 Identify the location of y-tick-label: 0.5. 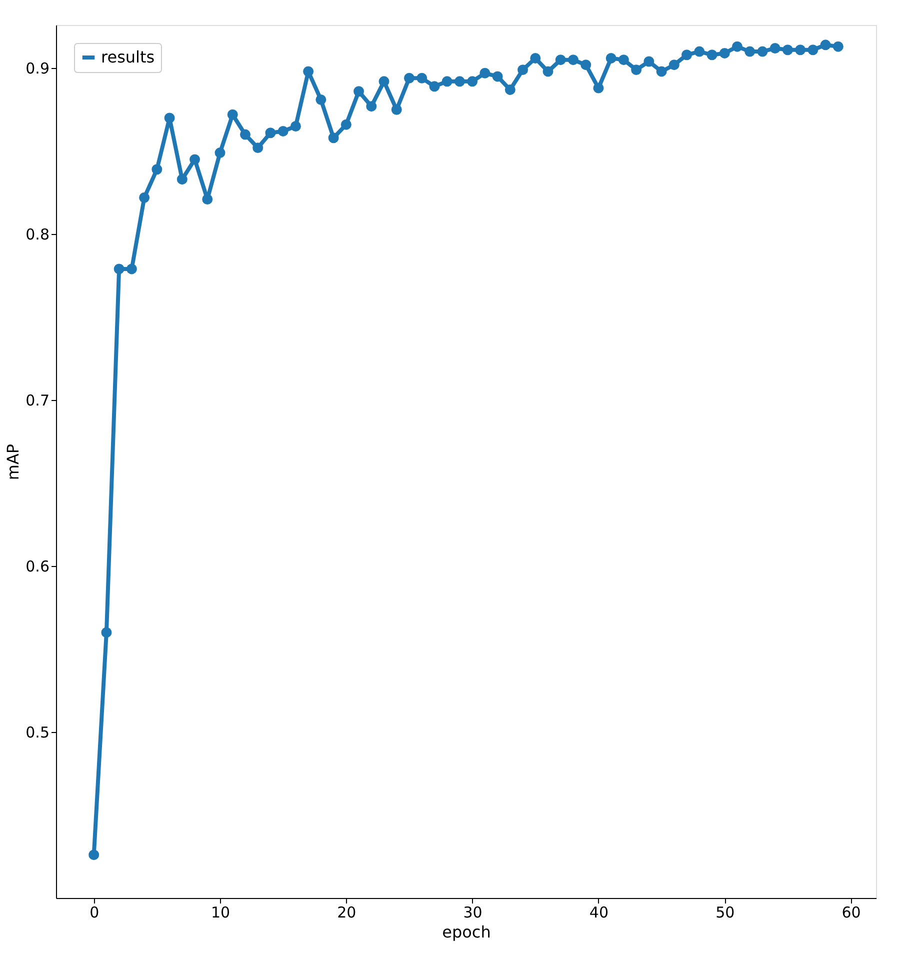
(38, 733).